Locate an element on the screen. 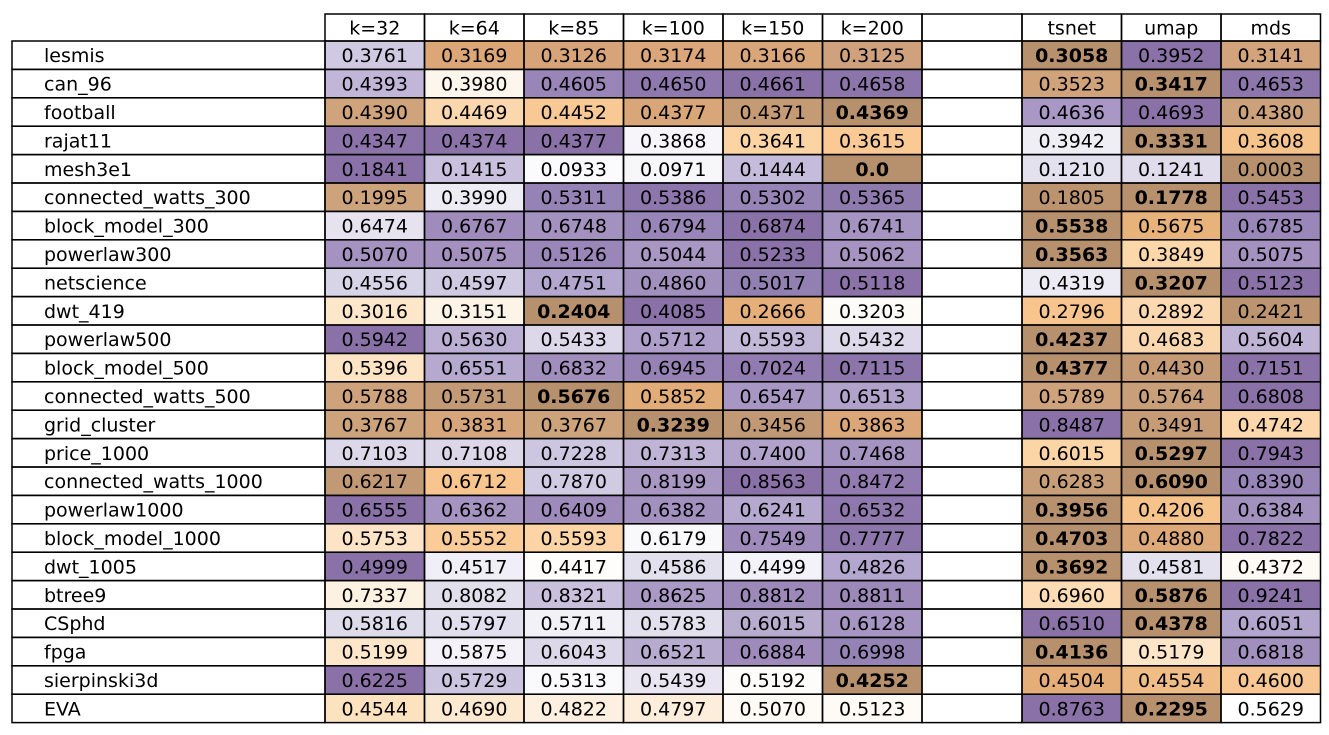  cell-block_model_1000-k=150 is located at coordinates (773, 538).